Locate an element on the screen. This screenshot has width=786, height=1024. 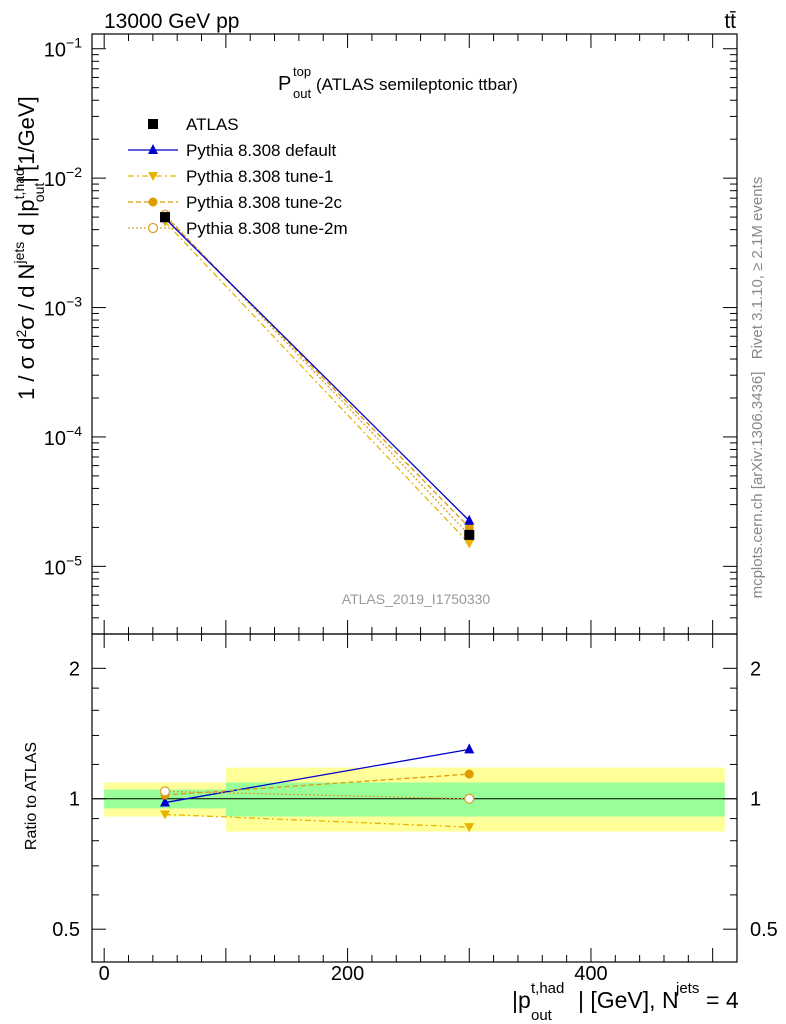
ratio-y-tick-label-right: 2 is located at coordinates (755, 669).